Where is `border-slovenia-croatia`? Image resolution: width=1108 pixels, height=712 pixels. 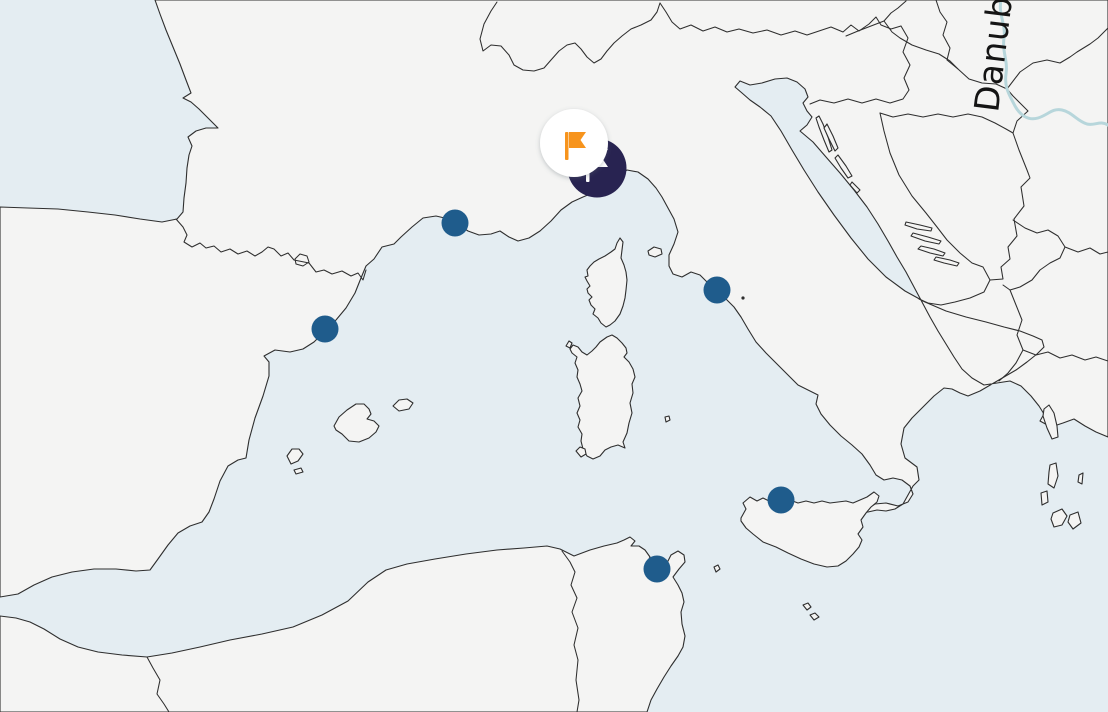 border-slovenia-croatia is located at coordinates (860, 65).